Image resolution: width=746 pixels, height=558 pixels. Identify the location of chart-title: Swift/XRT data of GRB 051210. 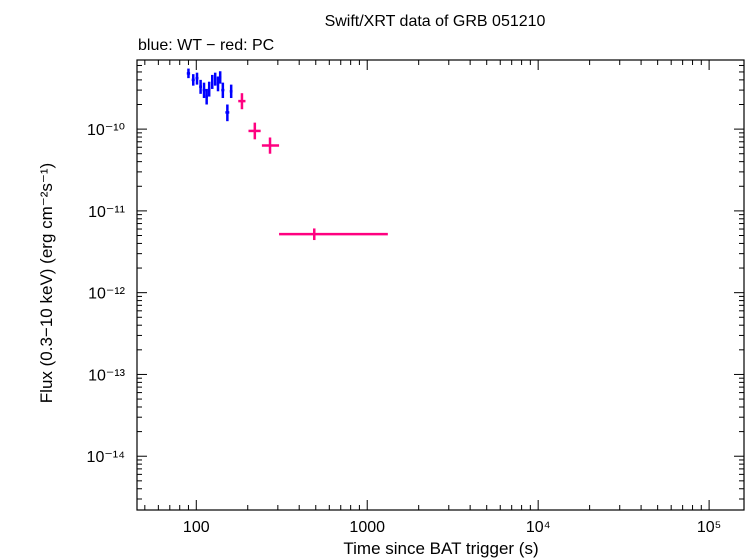
(435, 21).